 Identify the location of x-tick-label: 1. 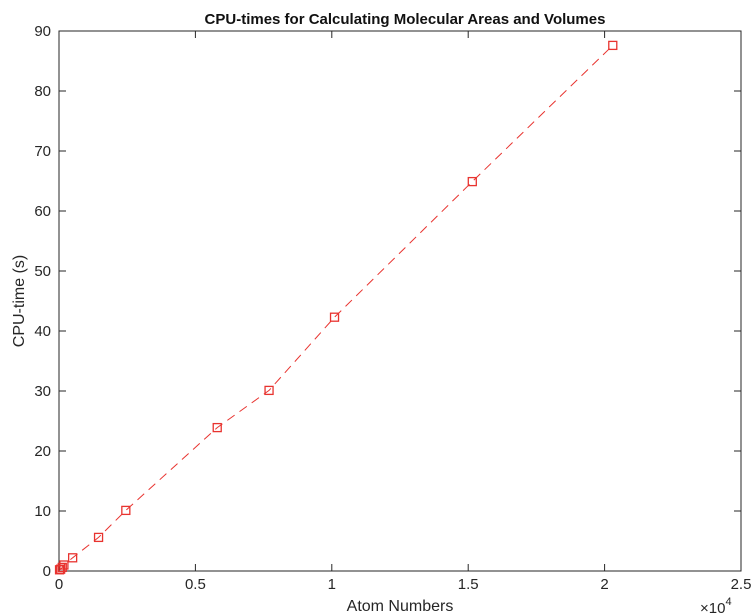
(332, 584).